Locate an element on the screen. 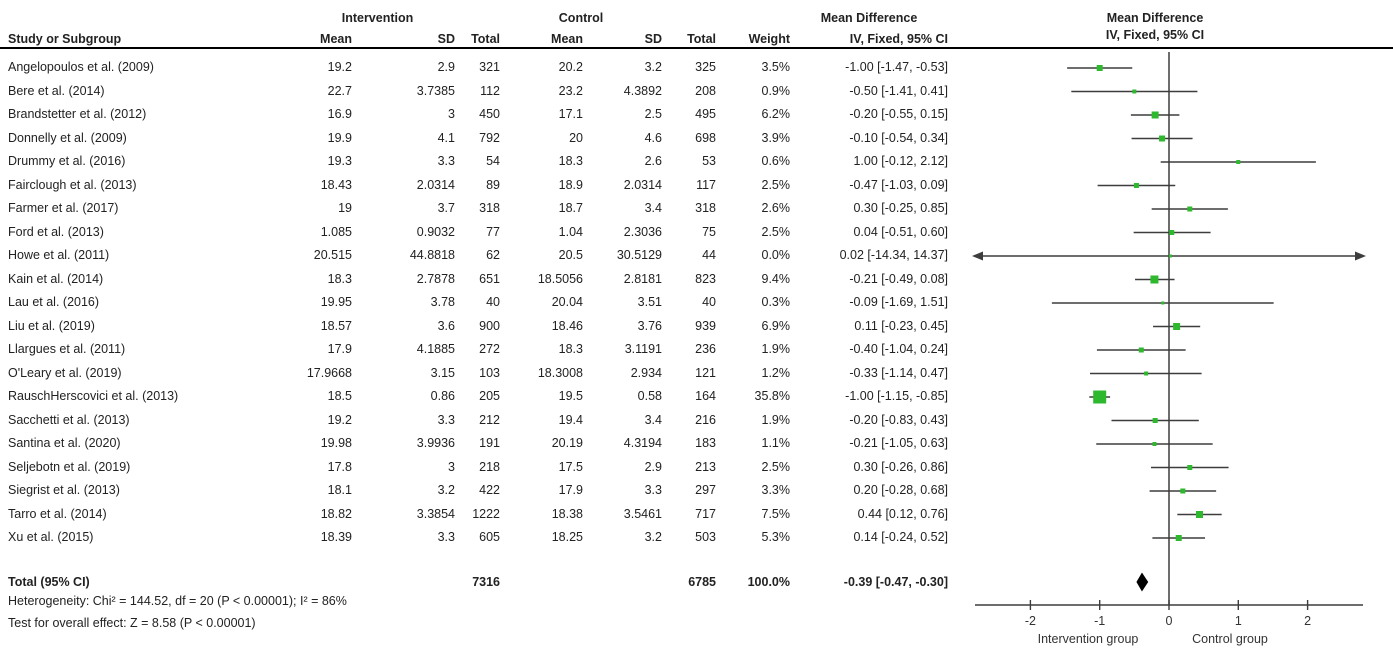  control-total: 117 is located at coordinates (706, 184).